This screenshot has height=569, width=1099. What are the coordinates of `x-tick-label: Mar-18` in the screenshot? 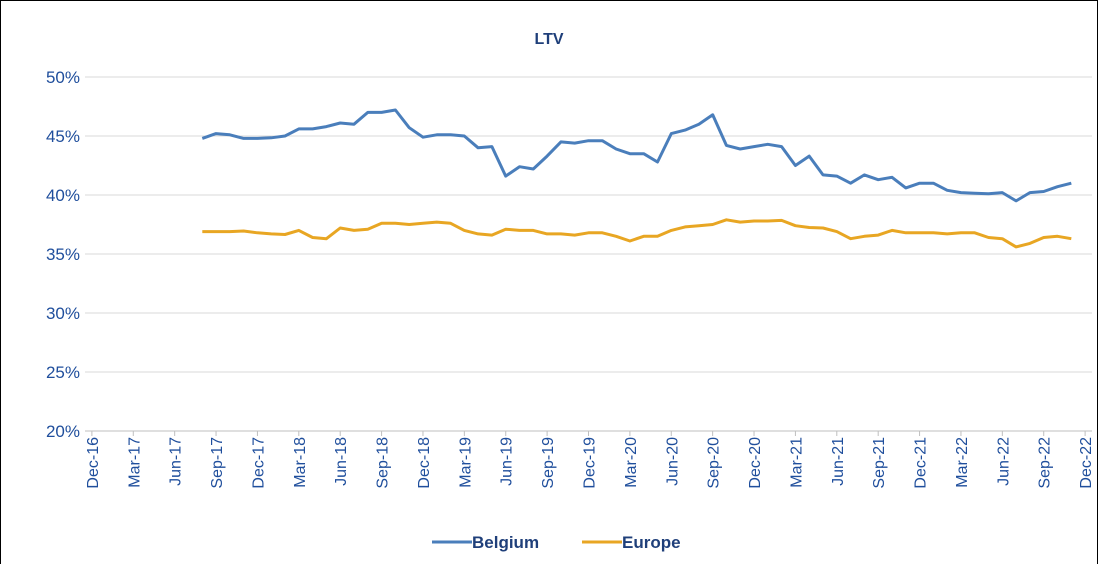 It's located at (300, 462).